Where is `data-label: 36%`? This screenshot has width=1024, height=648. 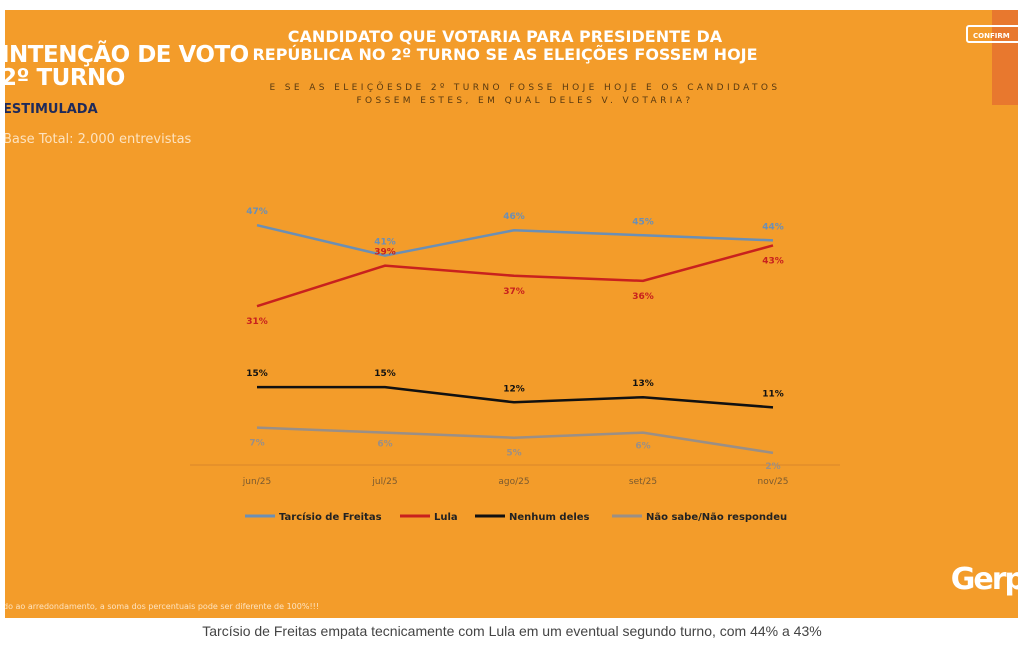
data-label: 36% is located at coordinates (643, 297).